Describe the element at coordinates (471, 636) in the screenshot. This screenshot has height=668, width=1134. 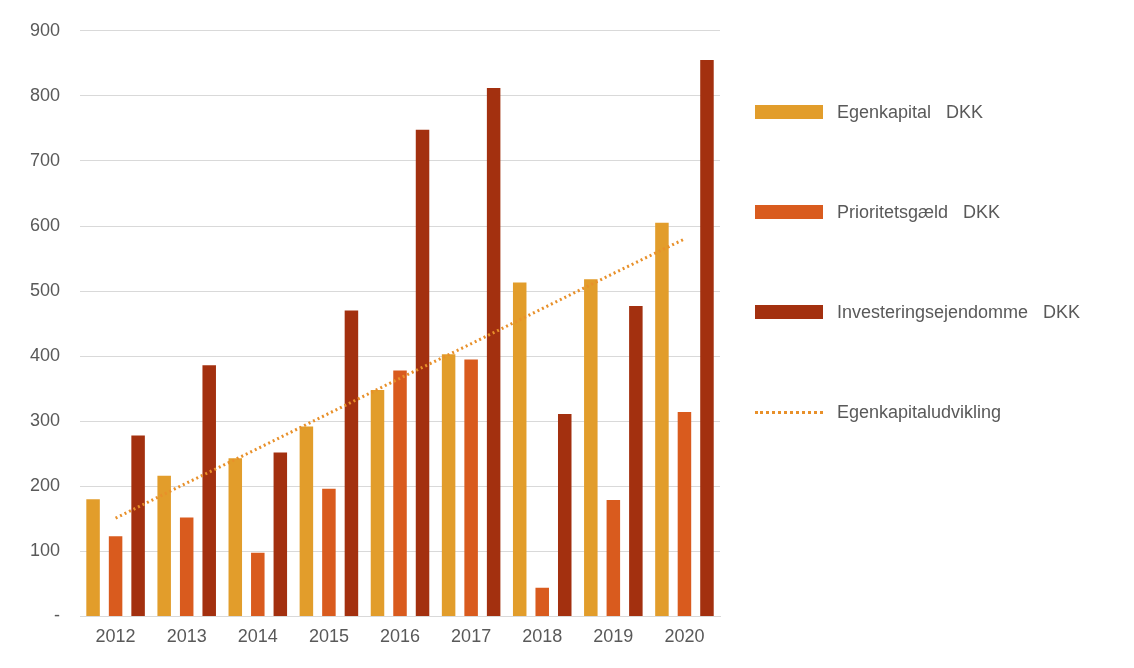
I see `x-tick-label: 2017` at that location.